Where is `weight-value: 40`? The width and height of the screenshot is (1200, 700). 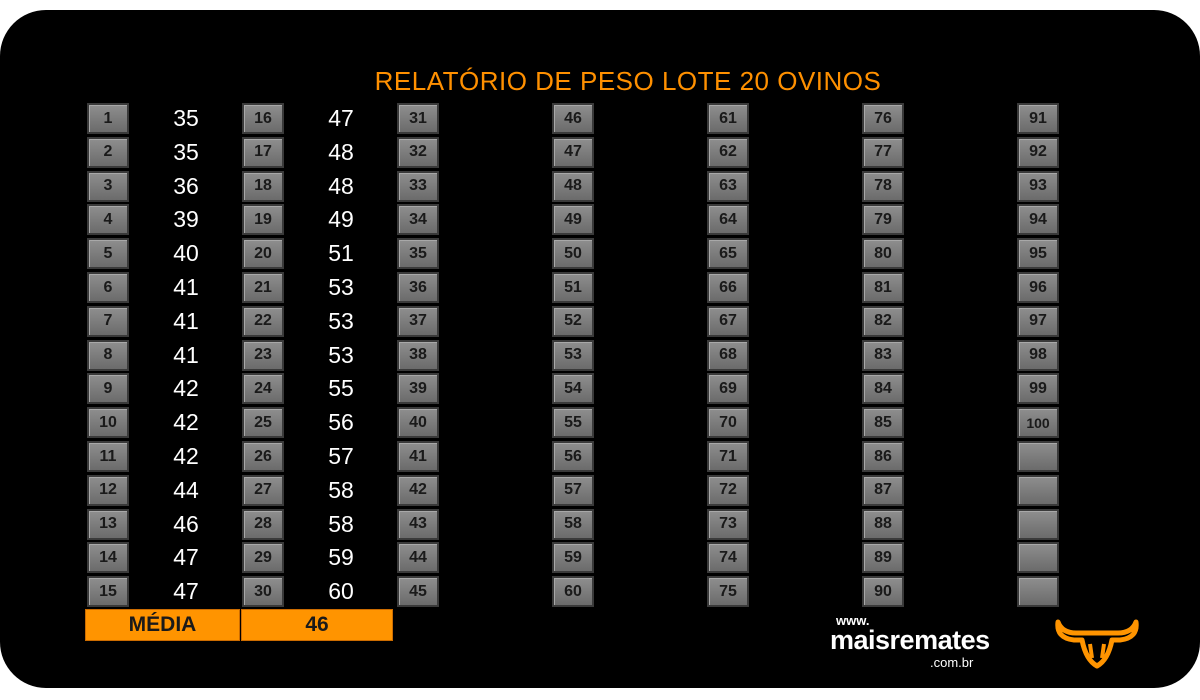 weight-value: 40 is located at coordinates (186, 253).